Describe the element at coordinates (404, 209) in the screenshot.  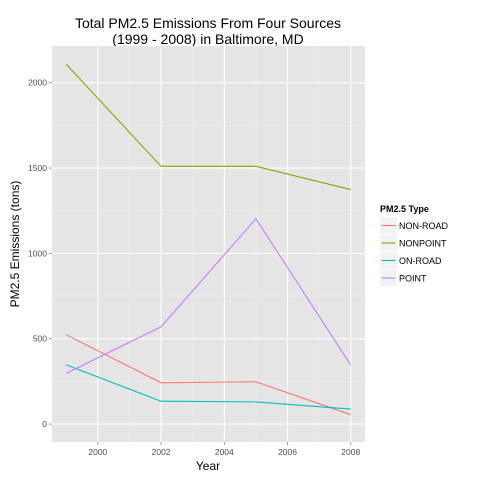
I see `legend-title: PM2.5 Type` at that location.